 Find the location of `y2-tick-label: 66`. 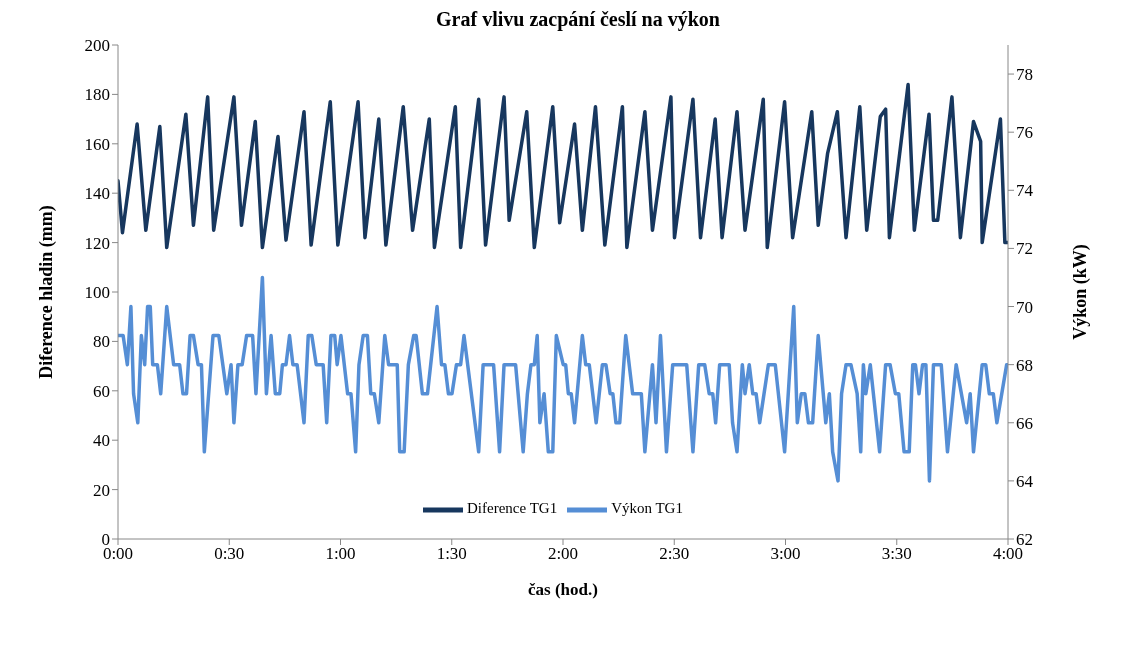

y2-tick-label: 66 is located at coordinates (1024, 423).